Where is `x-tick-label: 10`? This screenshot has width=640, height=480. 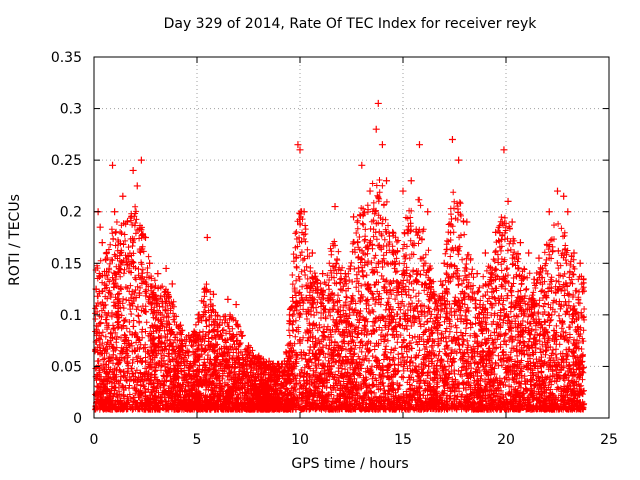 x-tick-label: 10 is located at coordinates (300, 440).